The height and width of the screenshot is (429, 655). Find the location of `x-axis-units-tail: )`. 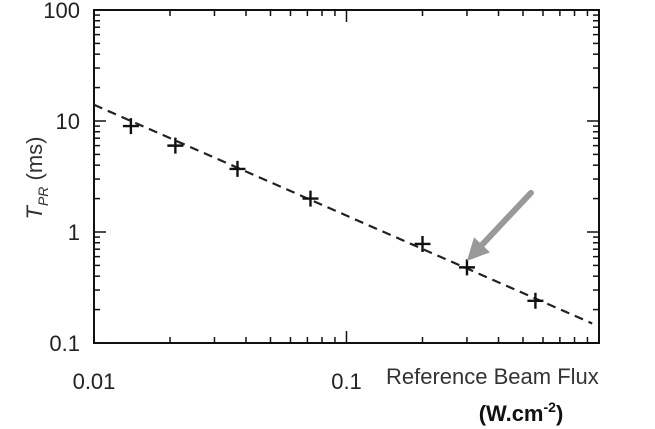

x-axis-units-tail: ) is located at coordinates (559, 413).